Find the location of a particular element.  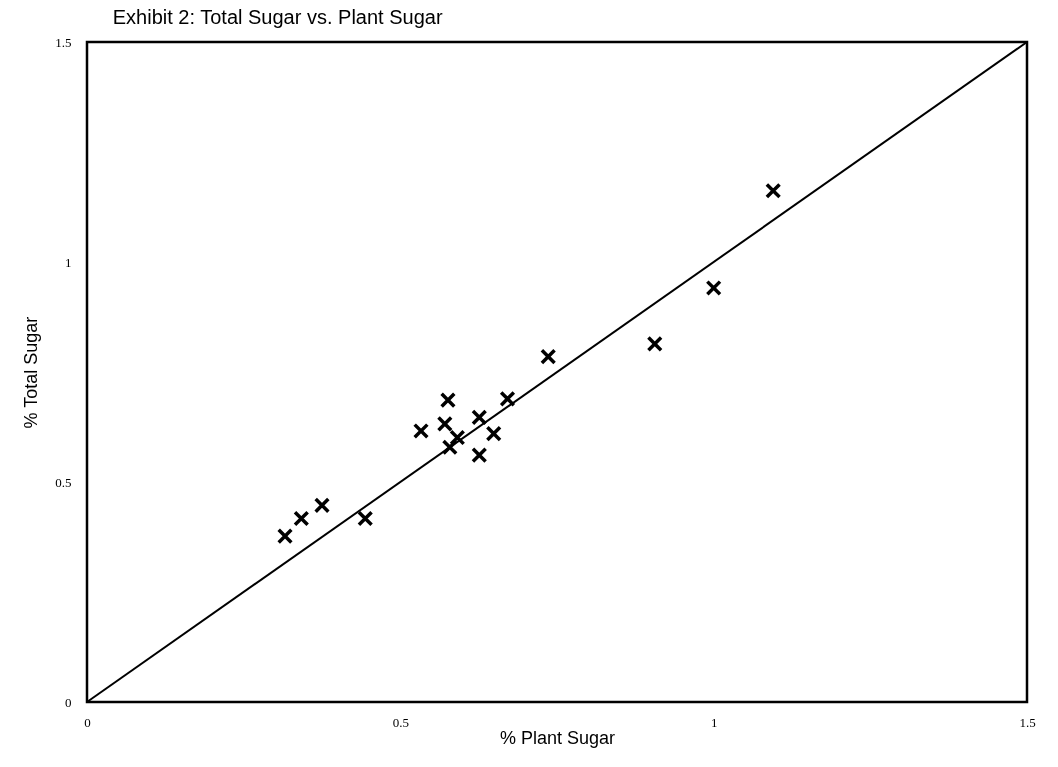

y-tick-label: 1 is located at coordinates (68, 262).